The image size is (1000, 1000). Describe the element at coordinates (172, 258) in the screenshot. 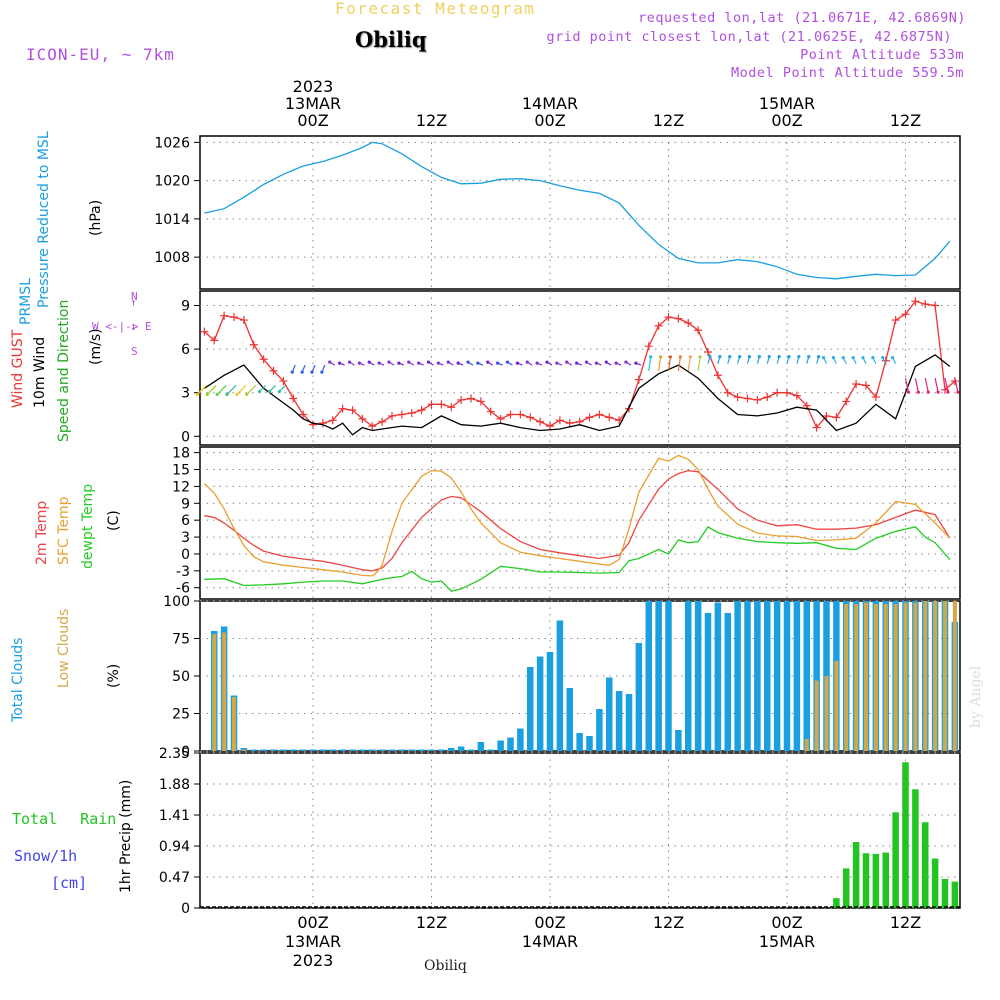

I see `y-tick-label: 1008` at that location.